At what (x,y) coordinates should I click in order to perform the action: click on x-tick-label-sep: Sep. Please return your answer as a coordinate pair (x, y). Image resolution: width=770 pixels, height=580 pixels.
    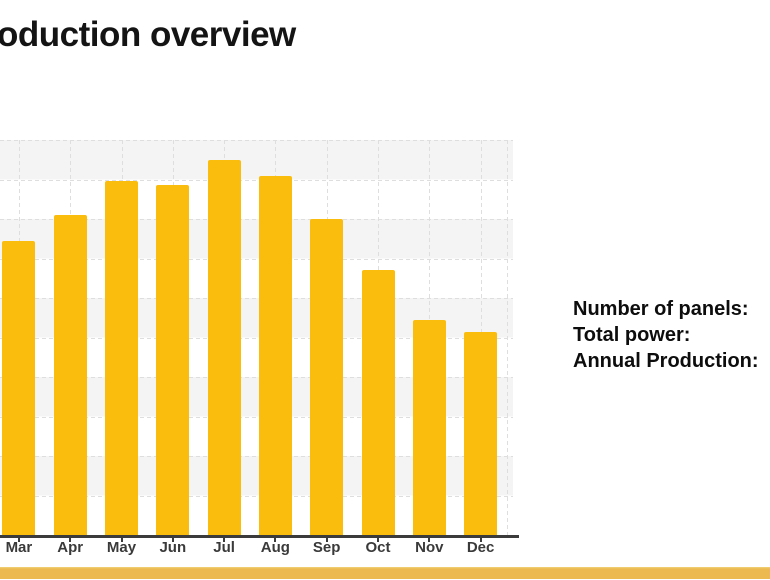
    Looking at the image, I should click on (326, 547).